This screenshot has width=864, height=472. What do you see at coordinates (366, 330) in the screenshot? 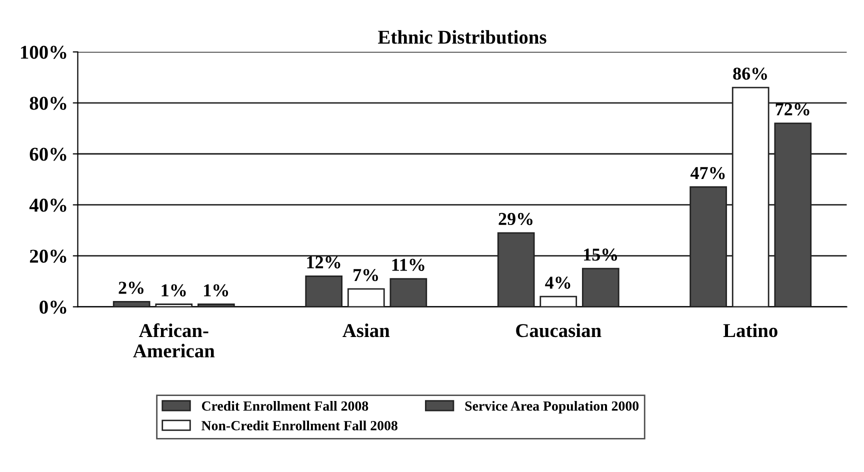
I see `x-tick-label: Asian` at bounding box center [366, 330].